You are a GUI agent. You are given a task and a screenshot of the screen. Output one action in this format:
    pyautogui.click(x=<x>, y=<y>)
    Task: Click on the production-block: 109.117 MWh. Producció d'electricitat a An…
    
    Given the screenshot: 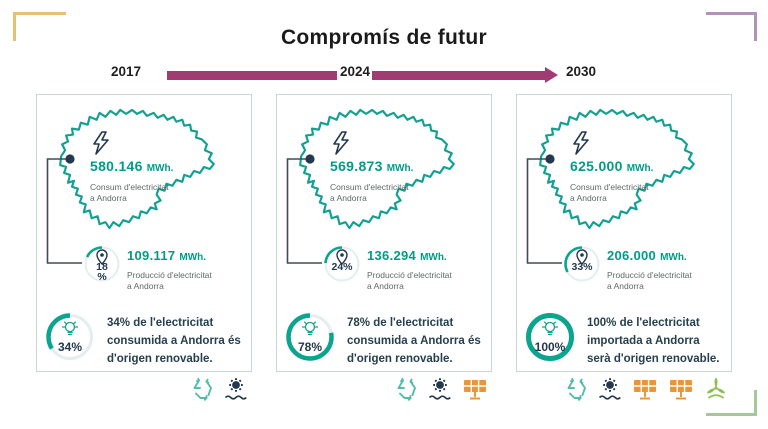 What is the action you would take?
    pyautogui.click(x=169, y=269)
    